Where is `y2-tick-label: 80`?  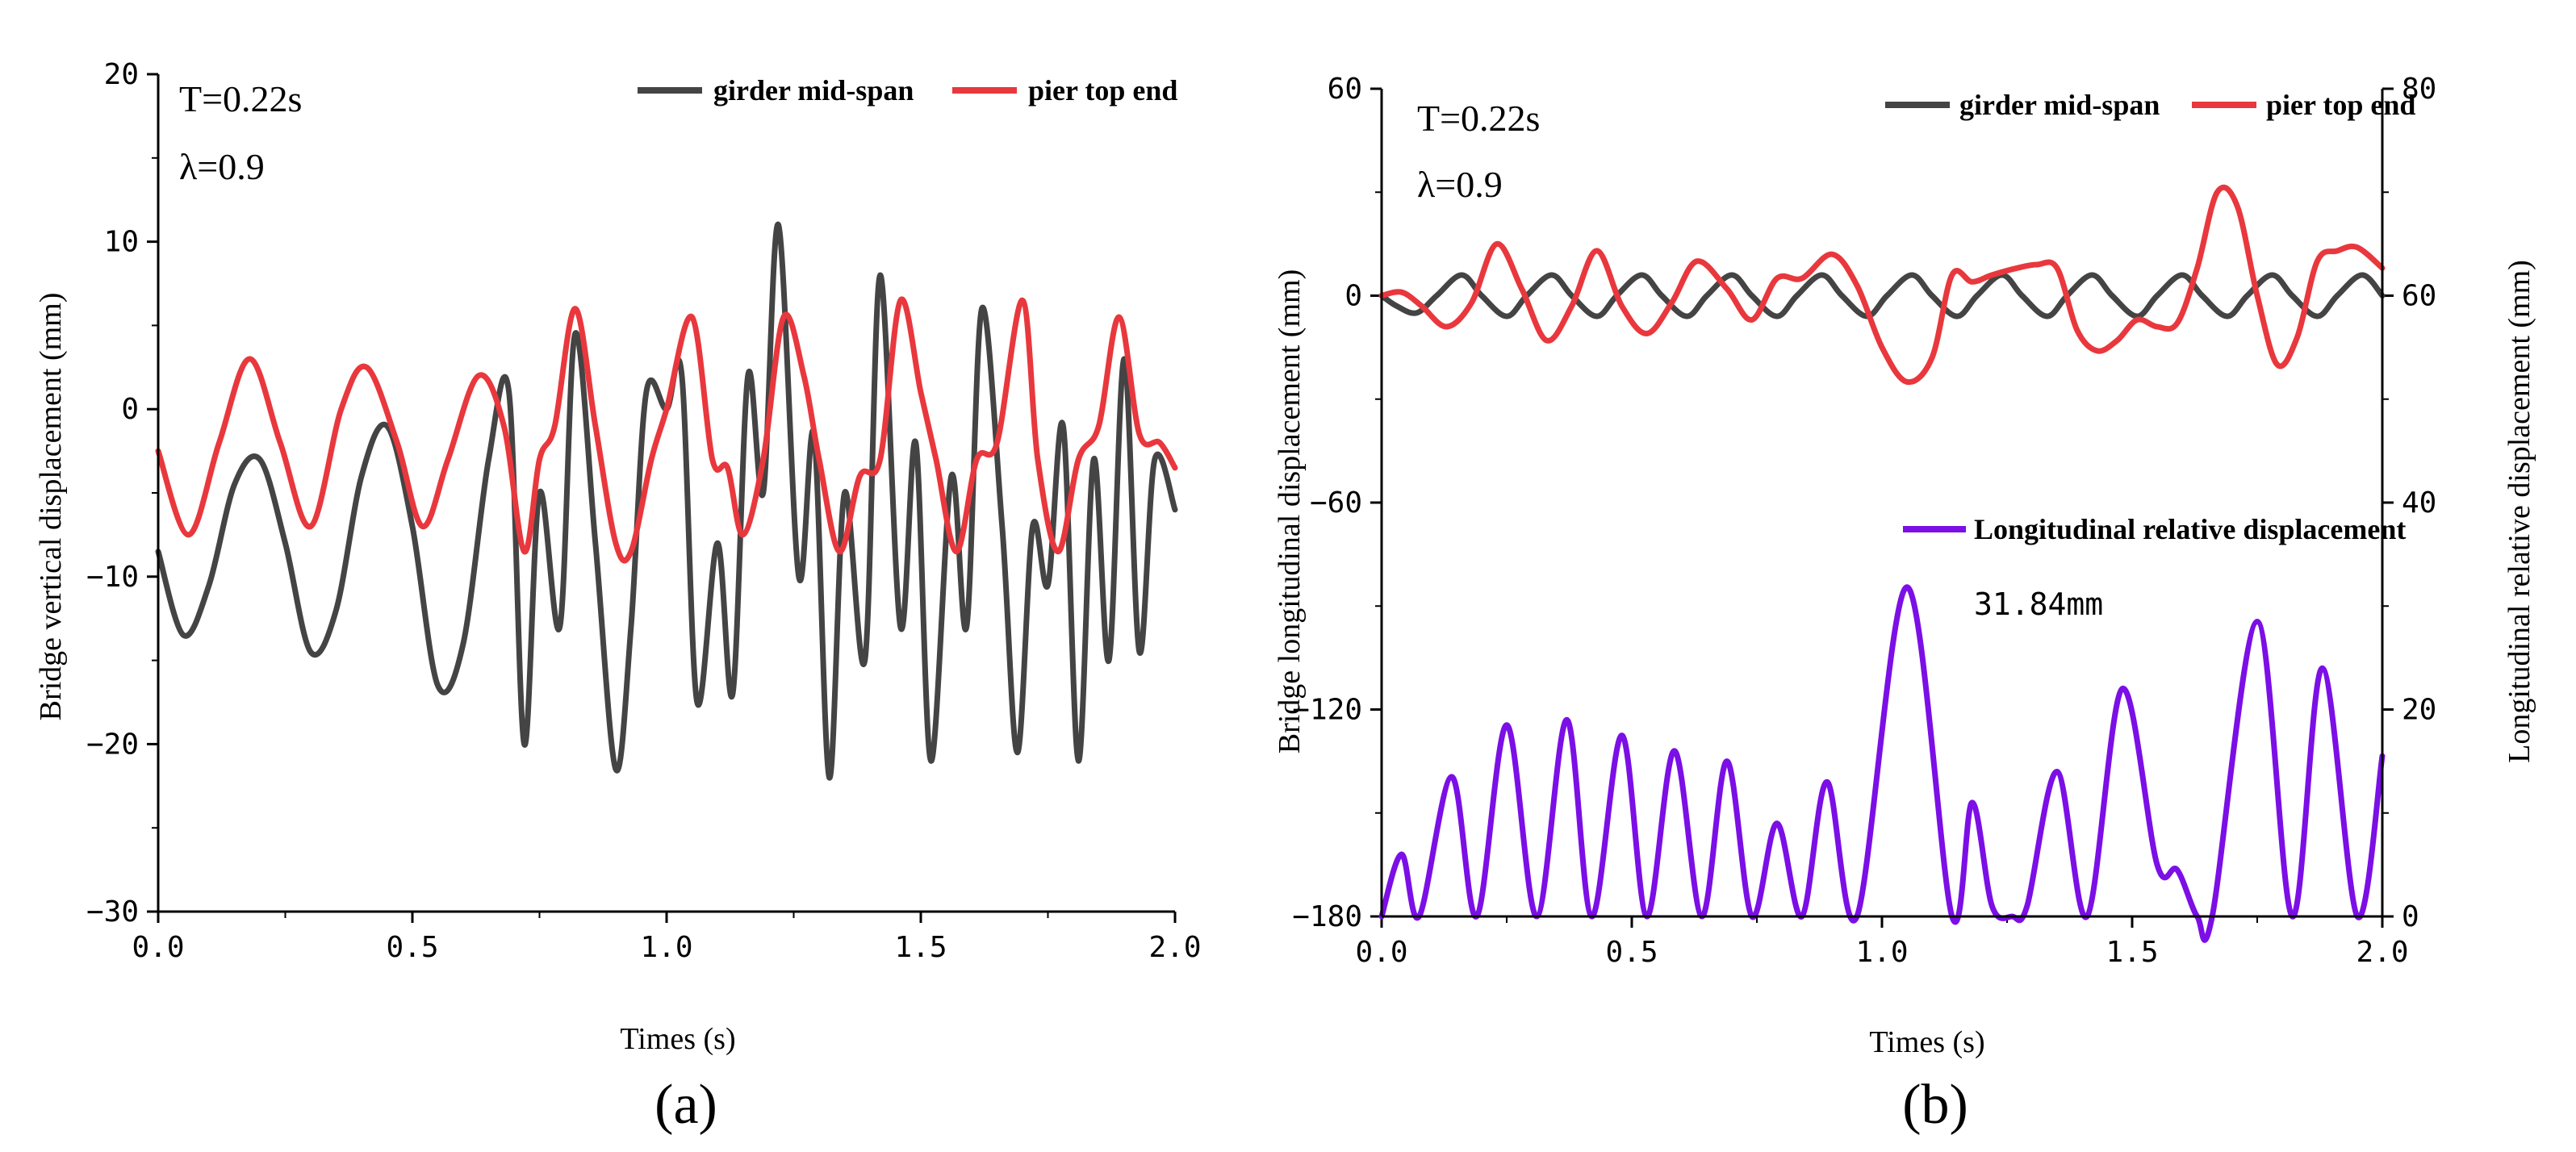 y2-tick-label: 80 is located at coordinates (2419, 89).